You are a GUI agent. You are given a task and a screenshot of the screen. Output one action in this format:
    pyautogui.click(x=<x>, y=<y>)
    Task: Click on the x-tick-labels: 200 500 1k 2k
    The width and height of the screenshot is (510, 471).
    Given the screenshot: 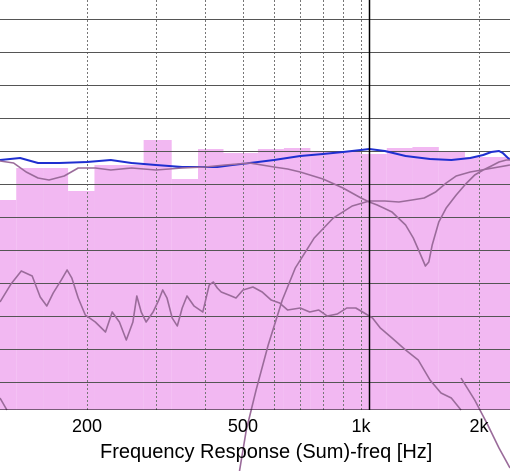 What is the action you would take?
    pyautogui.click(x=281, y=426)
    